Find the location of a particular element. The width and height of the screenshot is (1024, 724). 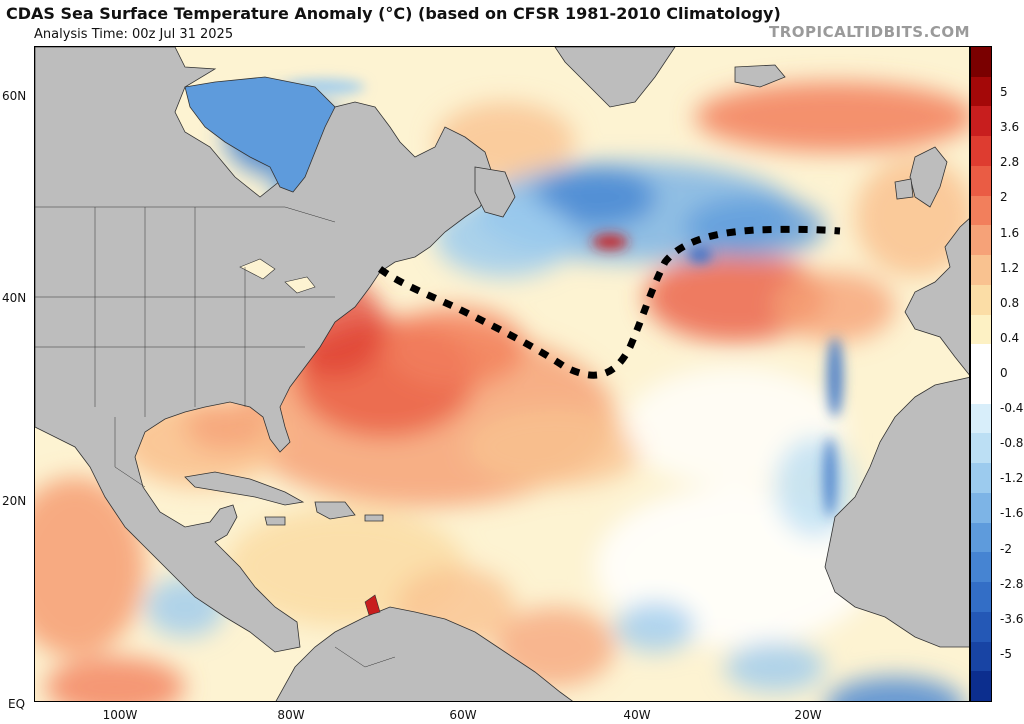

colorbar-tick-label: -3.6 is located at coordinates (1012, 618).